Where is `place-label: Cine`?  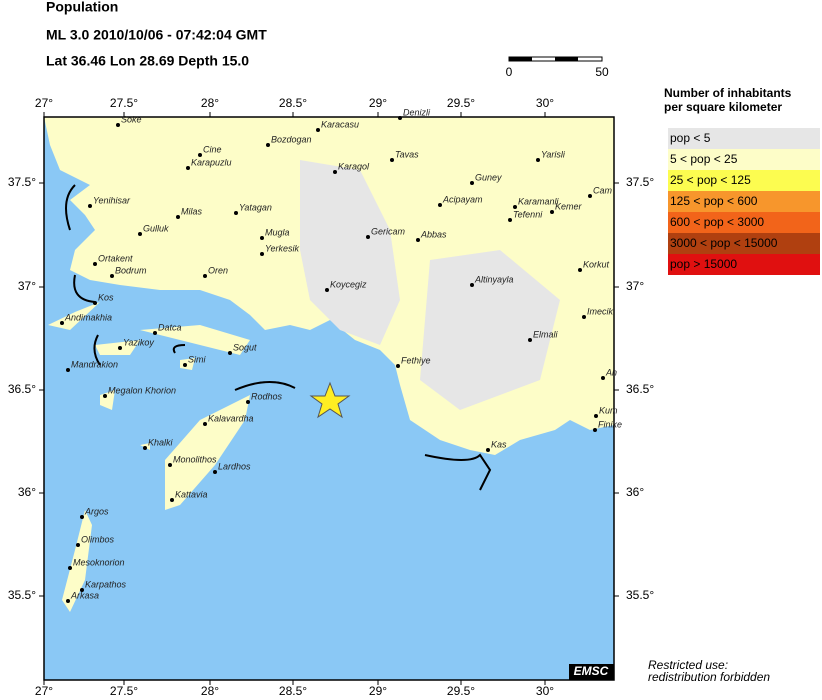
place-label: Cine is located at coordinates (212, 149).